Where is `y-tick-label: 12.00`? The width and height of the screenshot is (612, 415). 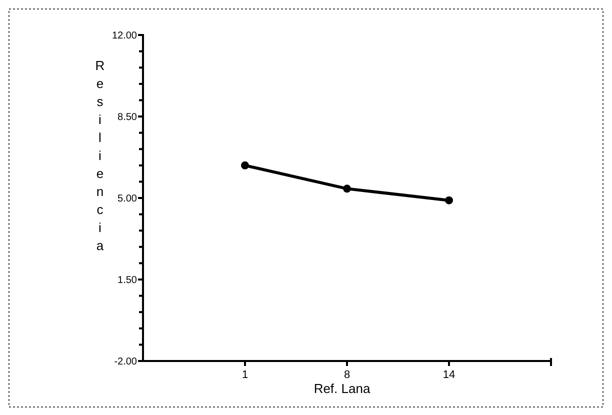 y-tick-label: 12.00 is located at coordinates (125, 36).